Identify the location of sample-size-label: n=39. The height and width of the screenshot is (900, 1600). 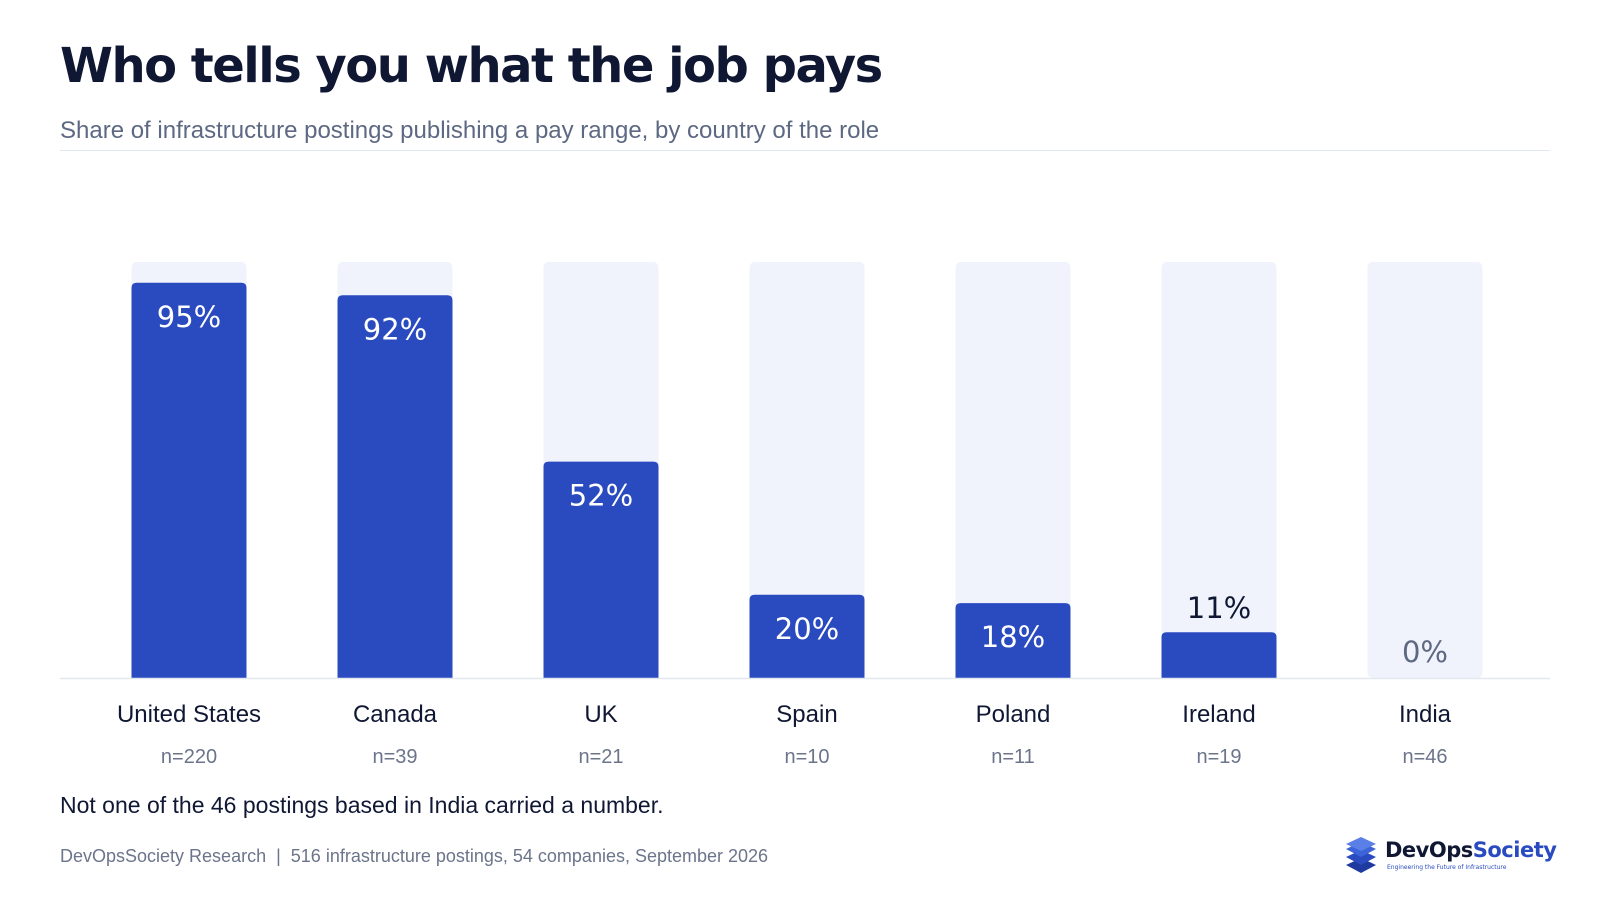
(394, 757).